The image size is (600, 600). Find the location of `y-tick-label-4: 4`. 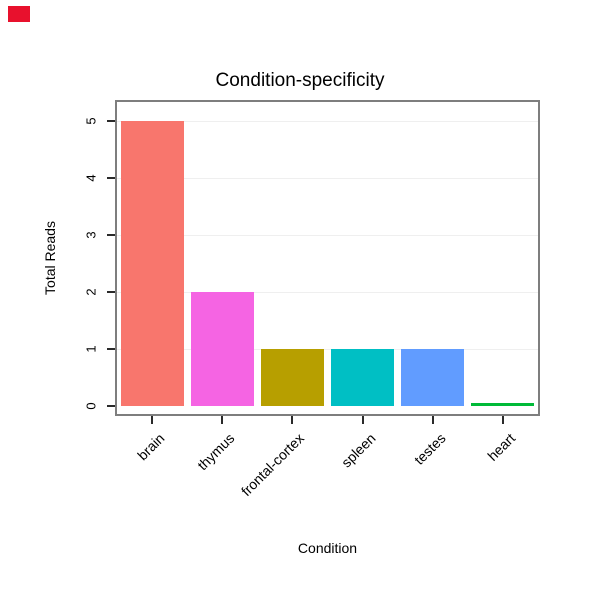

y-tick-label-4: 4 is located at coordinates (91, 178).